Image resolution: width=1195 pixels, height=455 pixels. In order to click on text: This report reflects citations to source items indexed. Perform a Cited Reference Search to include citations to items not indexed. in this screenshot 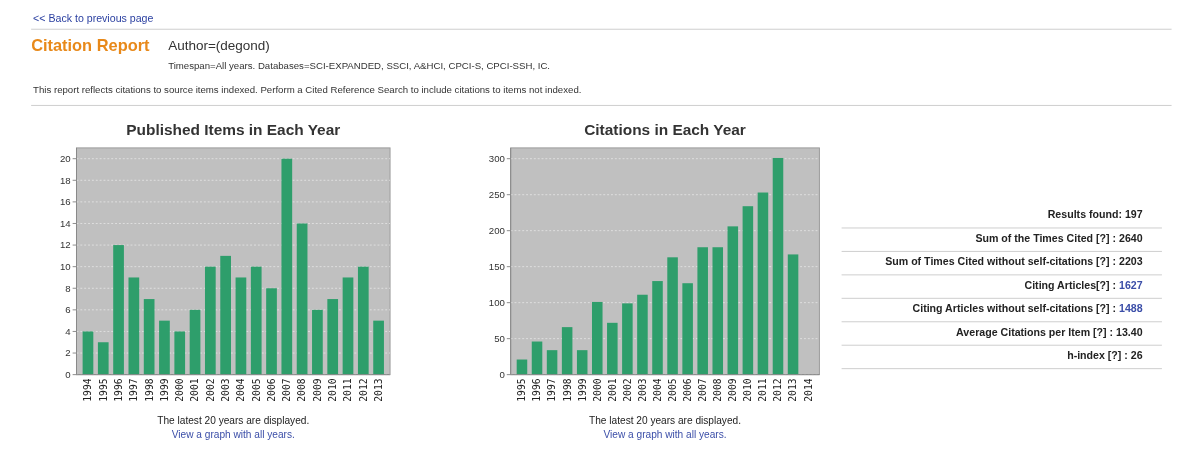, I will do `click(307, 89)`.